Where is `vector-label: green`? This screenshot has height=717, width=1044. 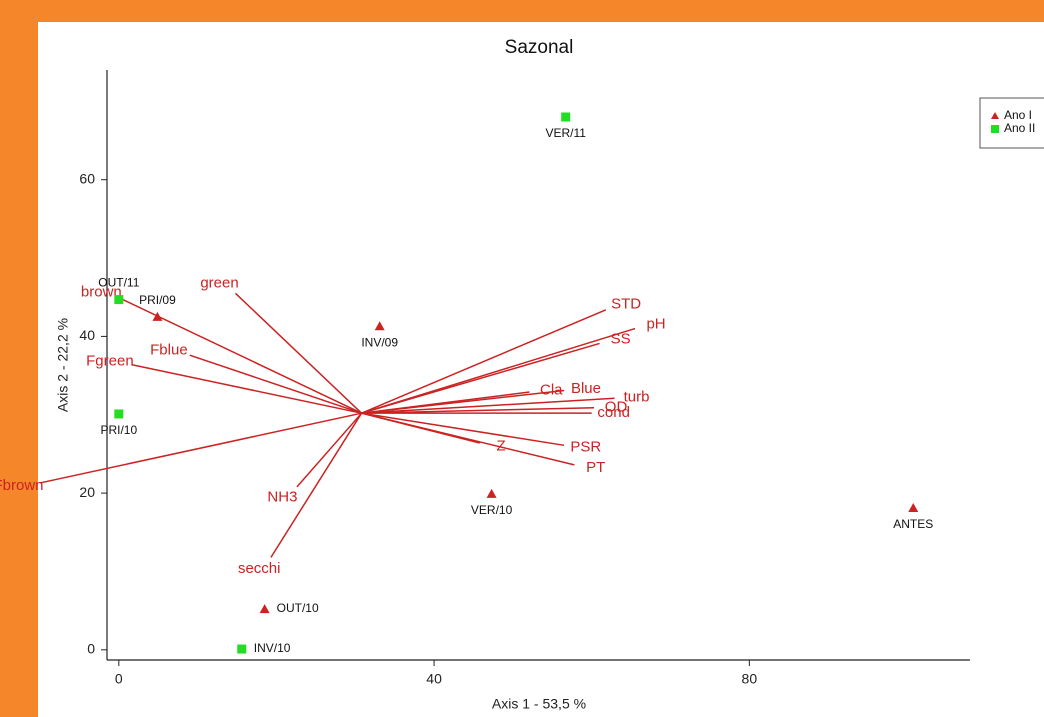
vector-label: green is located at coordinates (219, 283).